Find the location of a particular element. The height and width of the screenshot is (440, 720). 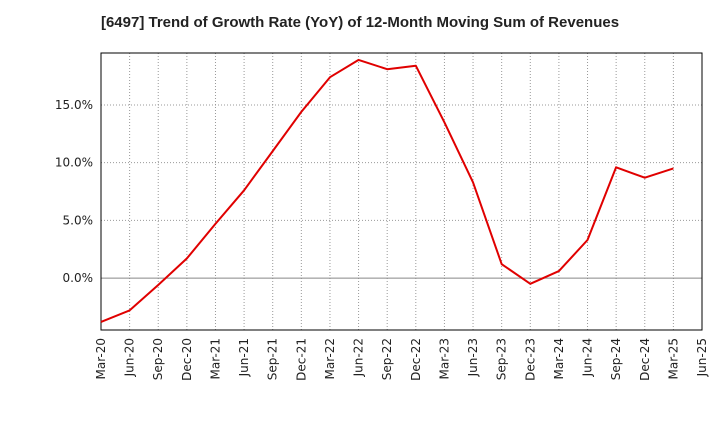

y-tick-label: 5.0% is located at coordinates (78, 220).